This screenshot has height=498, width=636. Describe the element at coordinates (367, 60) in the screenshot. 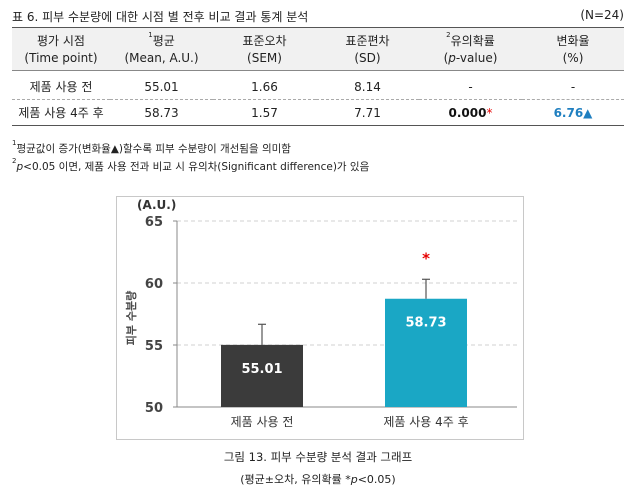

I see `header-sd-en: (SD)` at that location.